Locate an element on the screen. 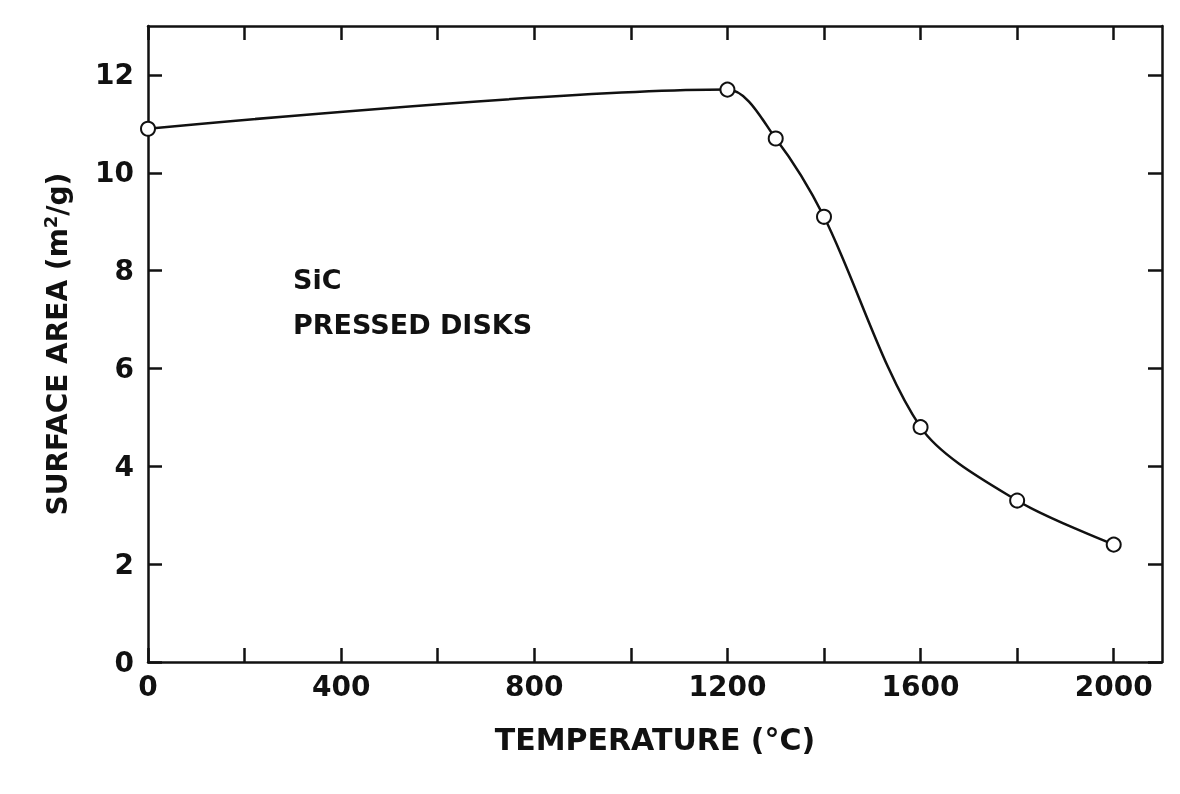 The image size is (1180, 794). y-tick-label: 0 is located at coordinates (124, 662).